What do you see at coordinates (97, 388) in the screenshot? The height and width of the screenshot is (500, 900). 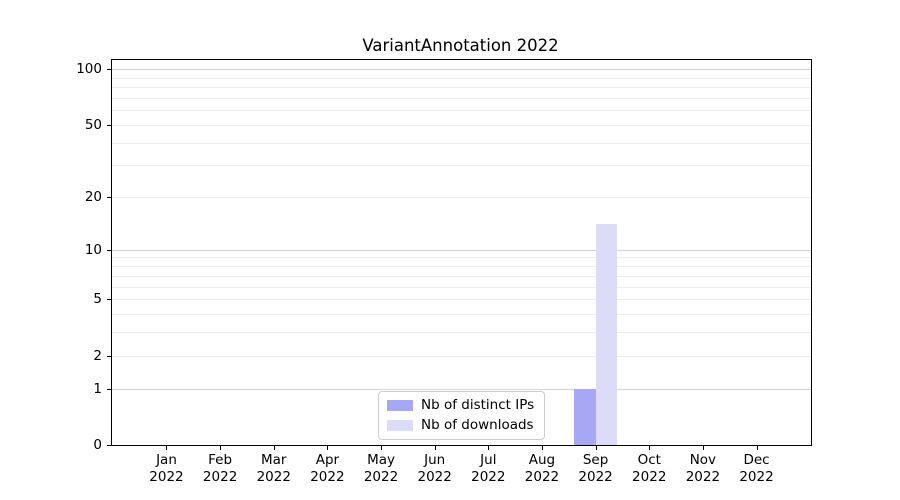 I see `y-tick-label: 1` at bounding box center [97, 388].